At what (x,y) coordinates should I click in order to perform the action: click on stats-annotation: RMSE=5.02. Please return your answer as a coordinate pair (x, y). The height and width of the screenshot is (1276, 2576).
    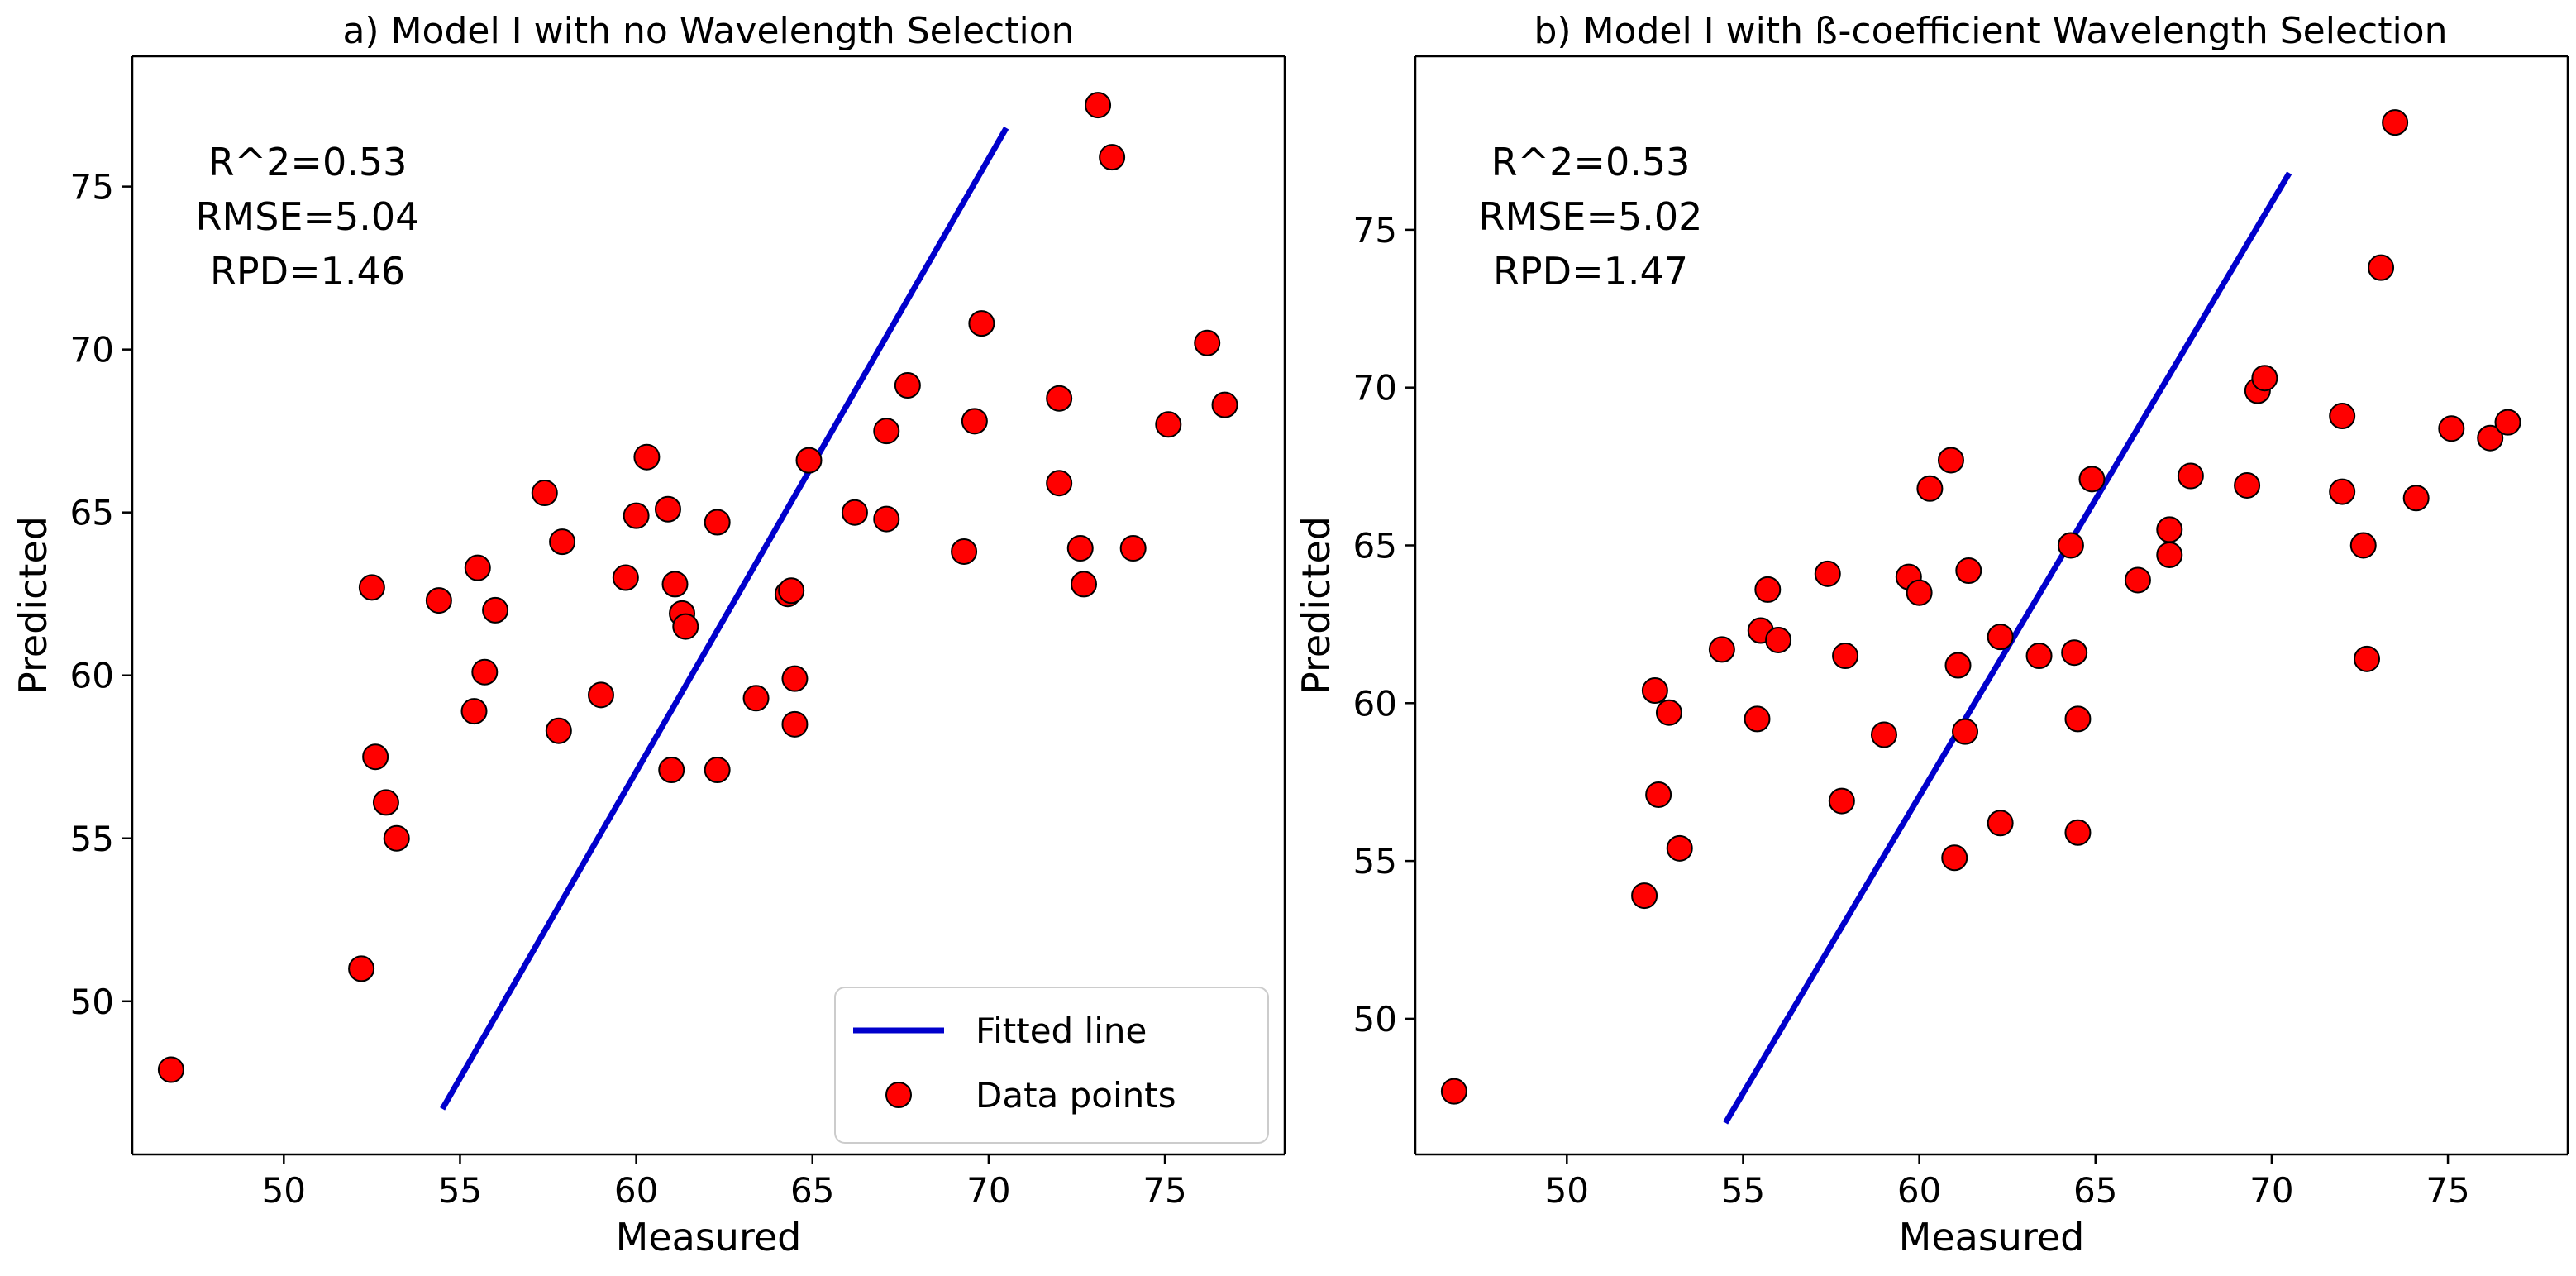
    Looking at the image, I should click on (1591, 216).